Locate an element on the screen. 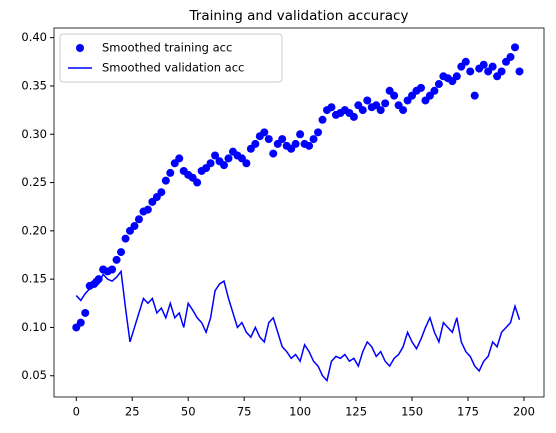 This screenshot has height=433, width=556. x-tick-label: 50 is located at coordinates (188, 412).